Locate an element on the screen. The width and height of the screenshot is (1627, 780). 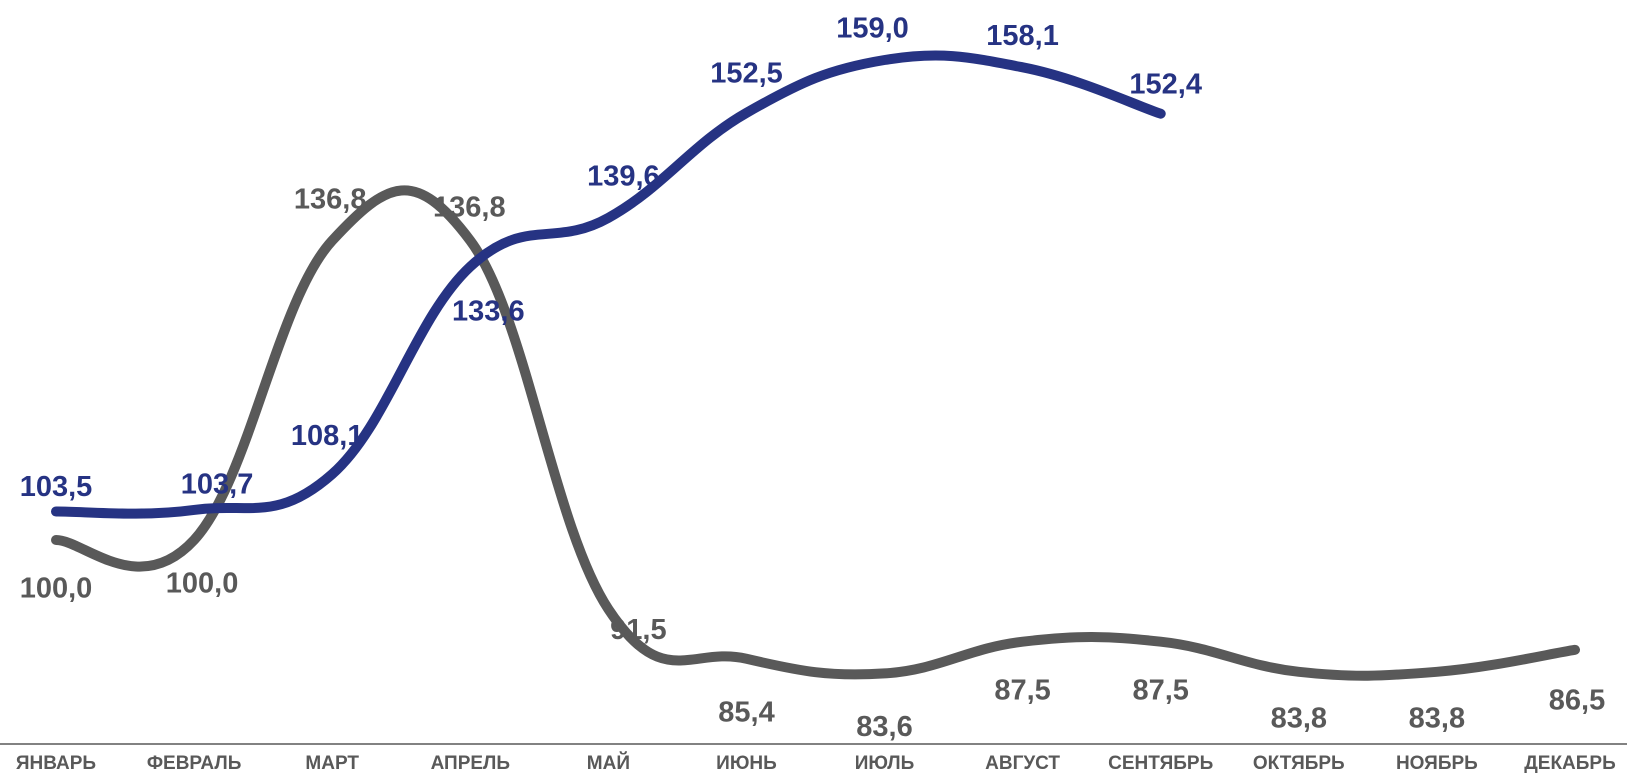
data-label-series-1-3: 136,8 is located at coordinates (330, 199).